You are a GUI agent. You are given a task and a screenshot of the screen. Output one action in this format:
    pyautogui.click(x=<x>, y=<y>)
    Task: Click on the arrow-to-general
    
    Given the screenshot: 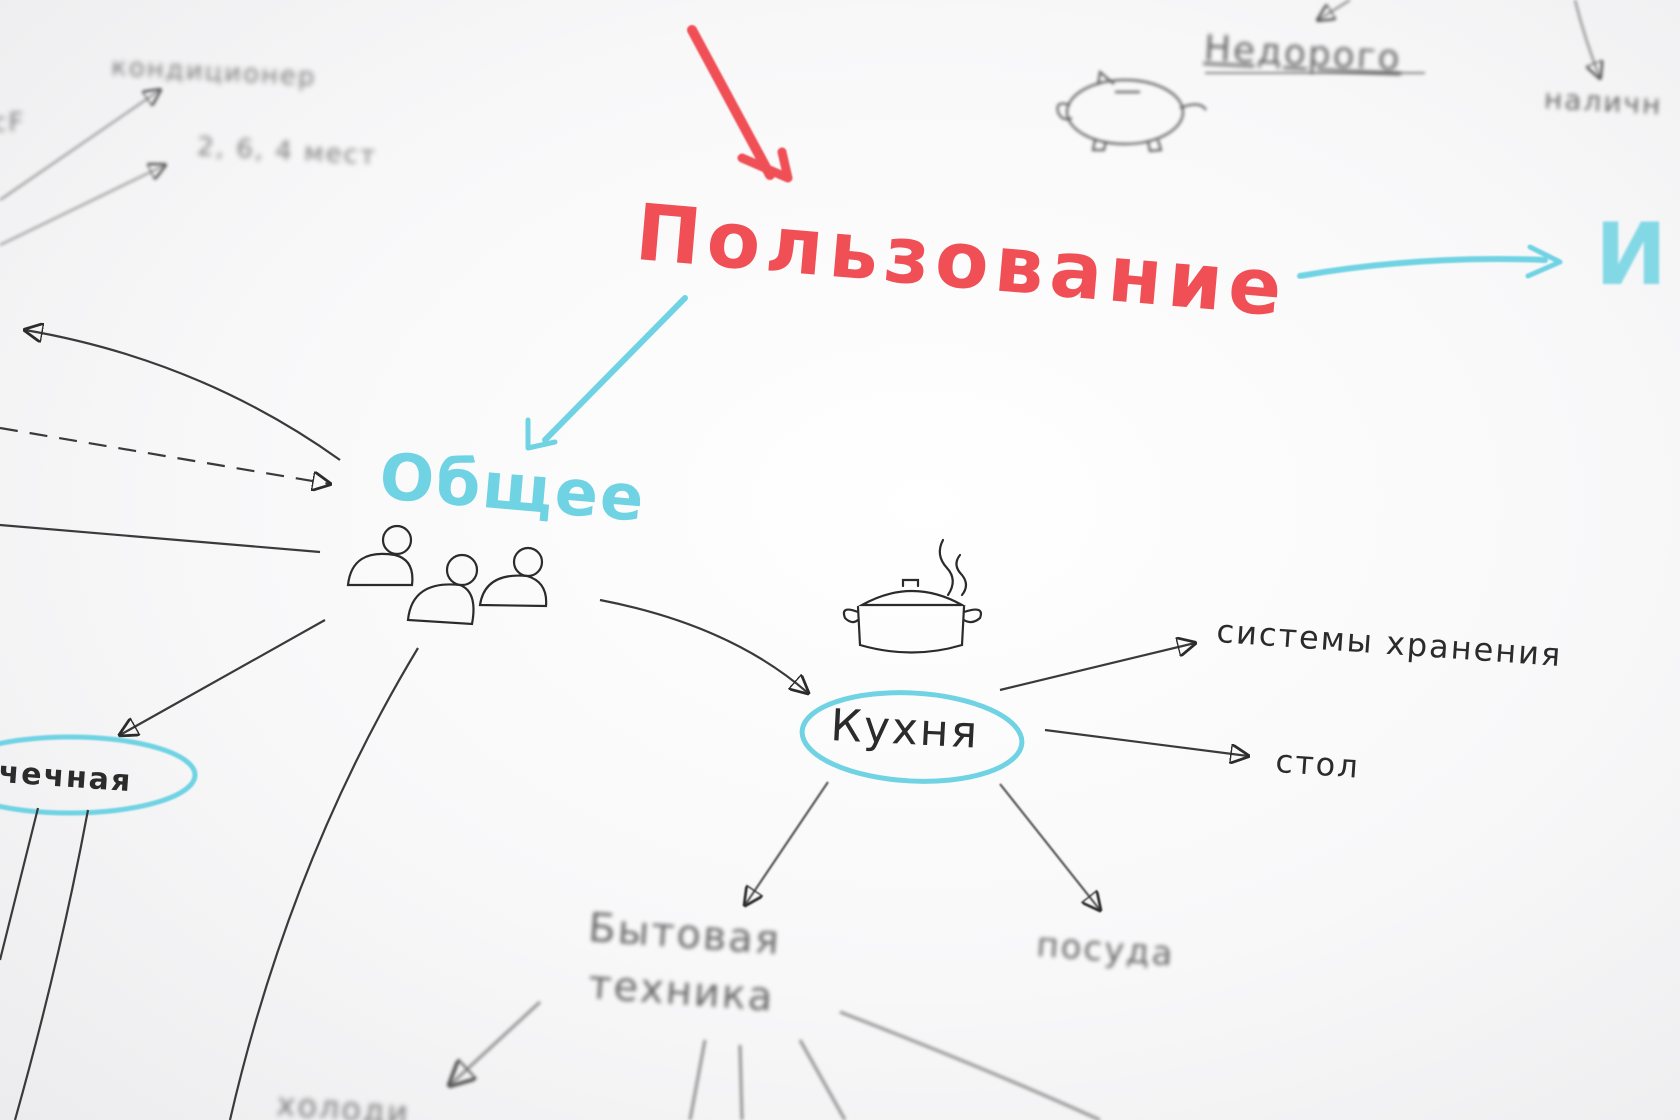 What is the action you would take?
    pyautogui.click(x=606, y=373)
    